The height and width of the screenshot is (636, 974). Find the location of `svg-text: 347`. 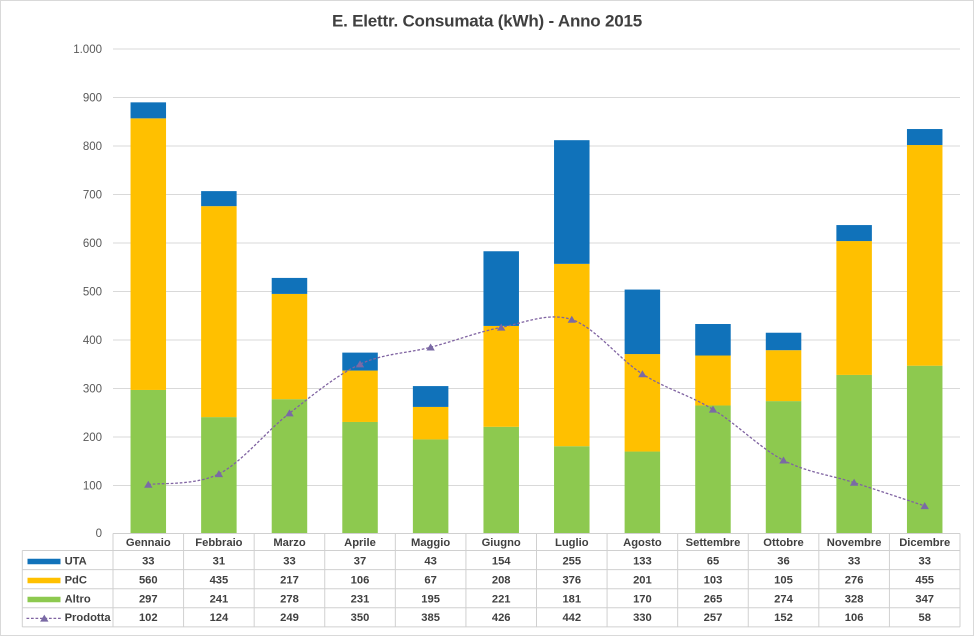

svg-text: 347 is located at coordinates (924, 599).